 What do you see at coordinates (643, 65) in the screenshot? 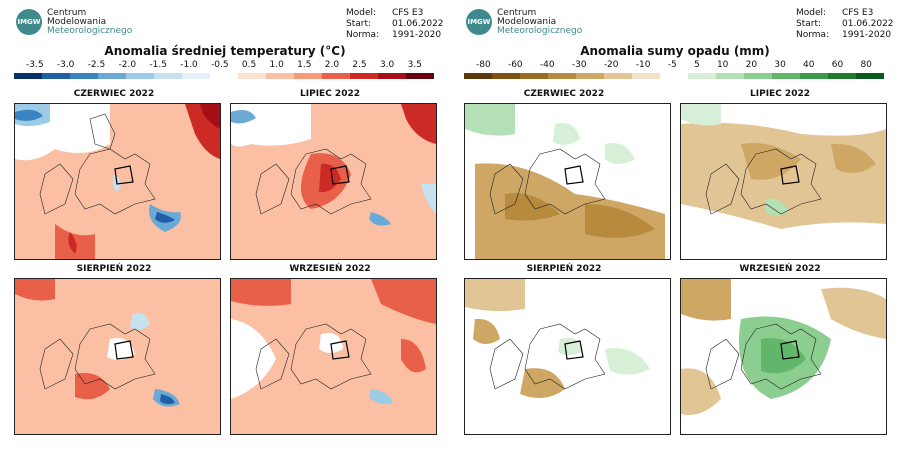
I see `colorbar-tick-label: -10` at bounding box center [643, 65].